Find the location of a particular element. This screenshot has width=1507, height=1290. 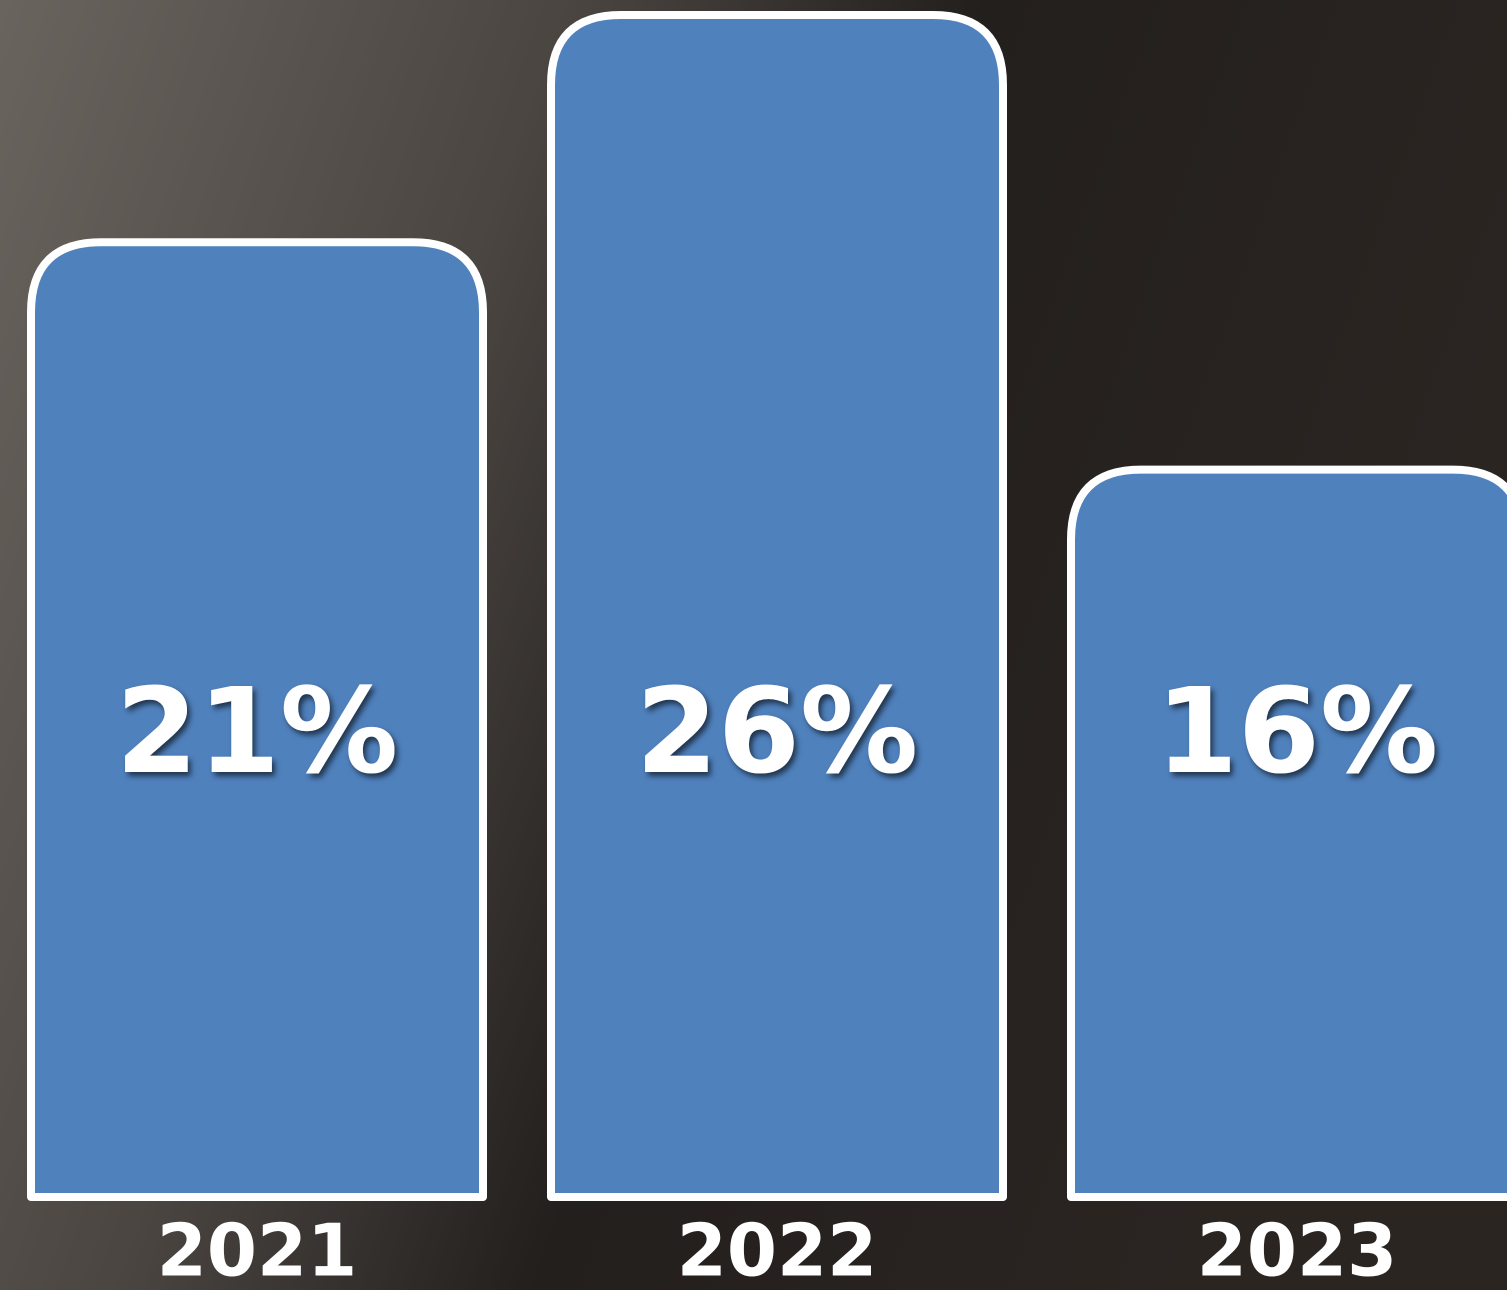

x-tick-label: 2021 is located at coordinates (257, 1249).